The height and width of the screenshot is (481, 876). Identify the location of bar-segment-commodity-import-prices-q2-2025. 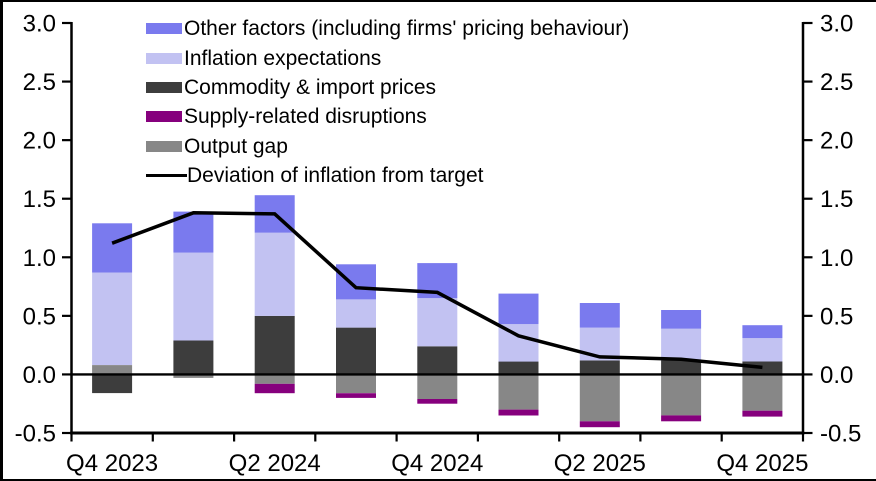
(599, 367).